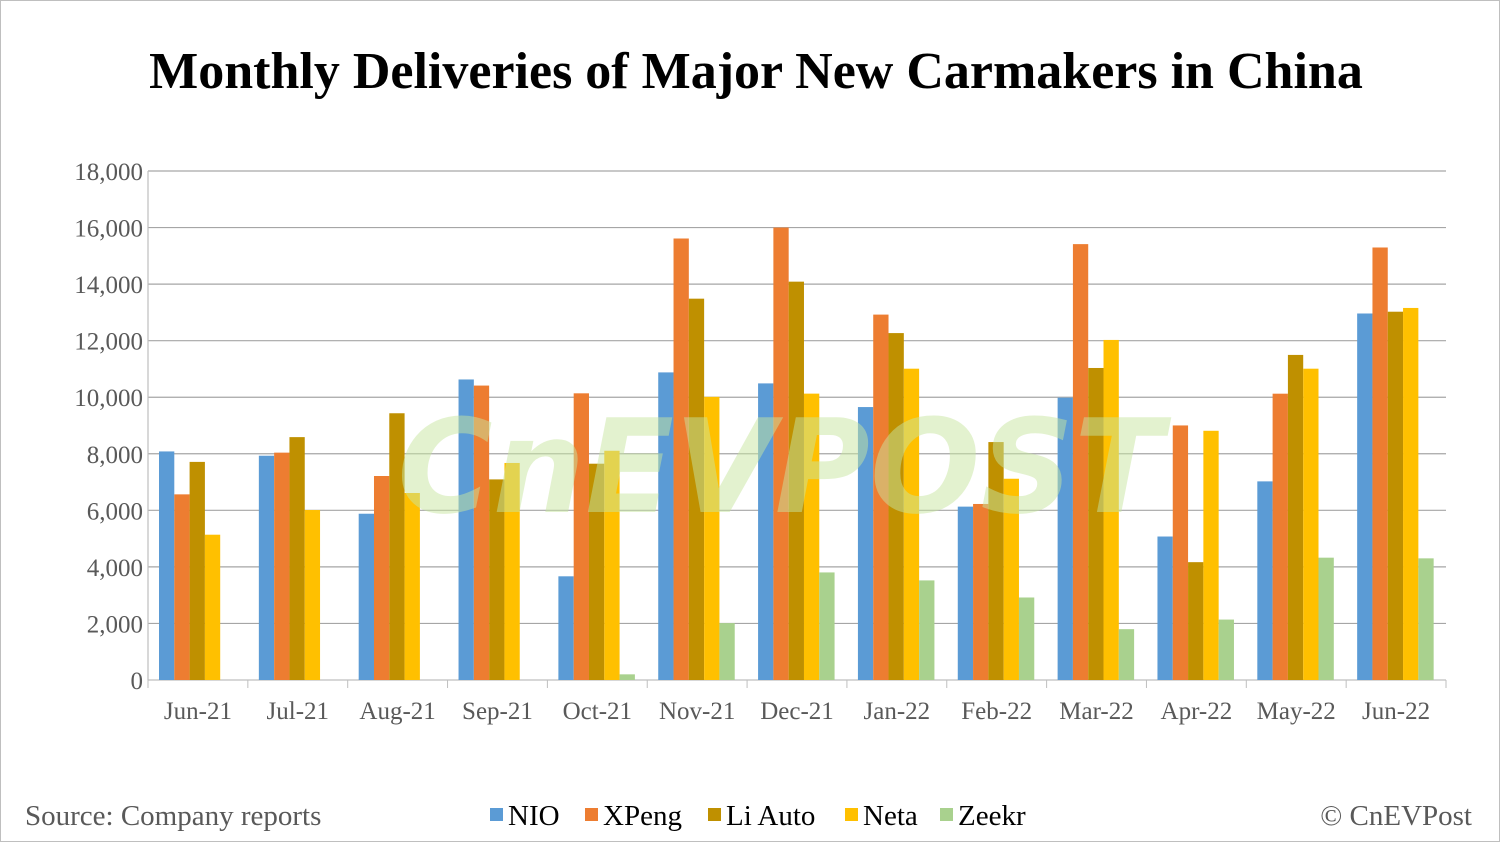 Image resolution: width=1500 pixels, height=842 pixels. What do you see at coordinates (173, 816) in the screenshot?
I see `source-note: Source: Company reports` at bounding box center [173, 816].